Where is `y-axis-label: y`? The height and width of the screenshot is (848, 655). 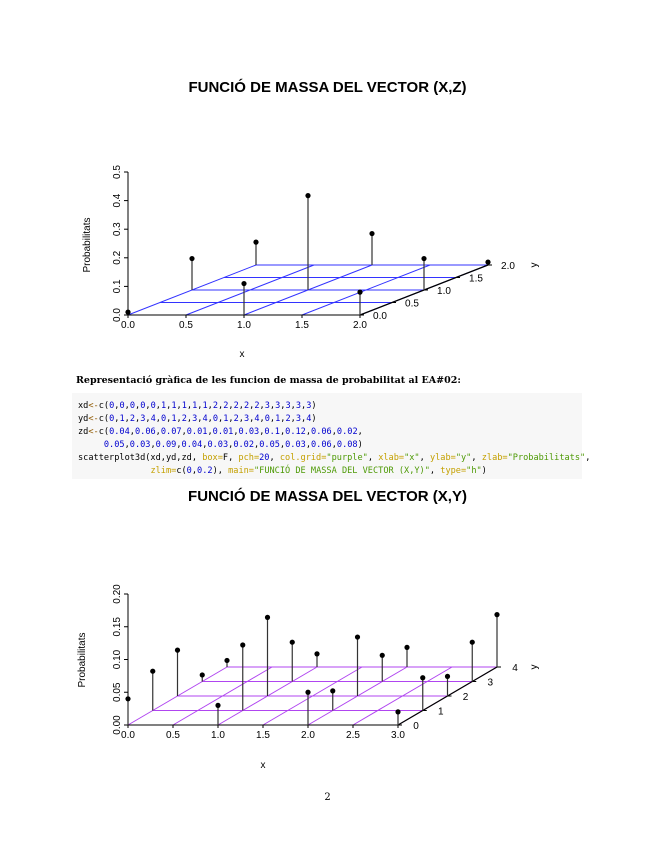 y-axis-label: y is located at coordinates (534, 667).